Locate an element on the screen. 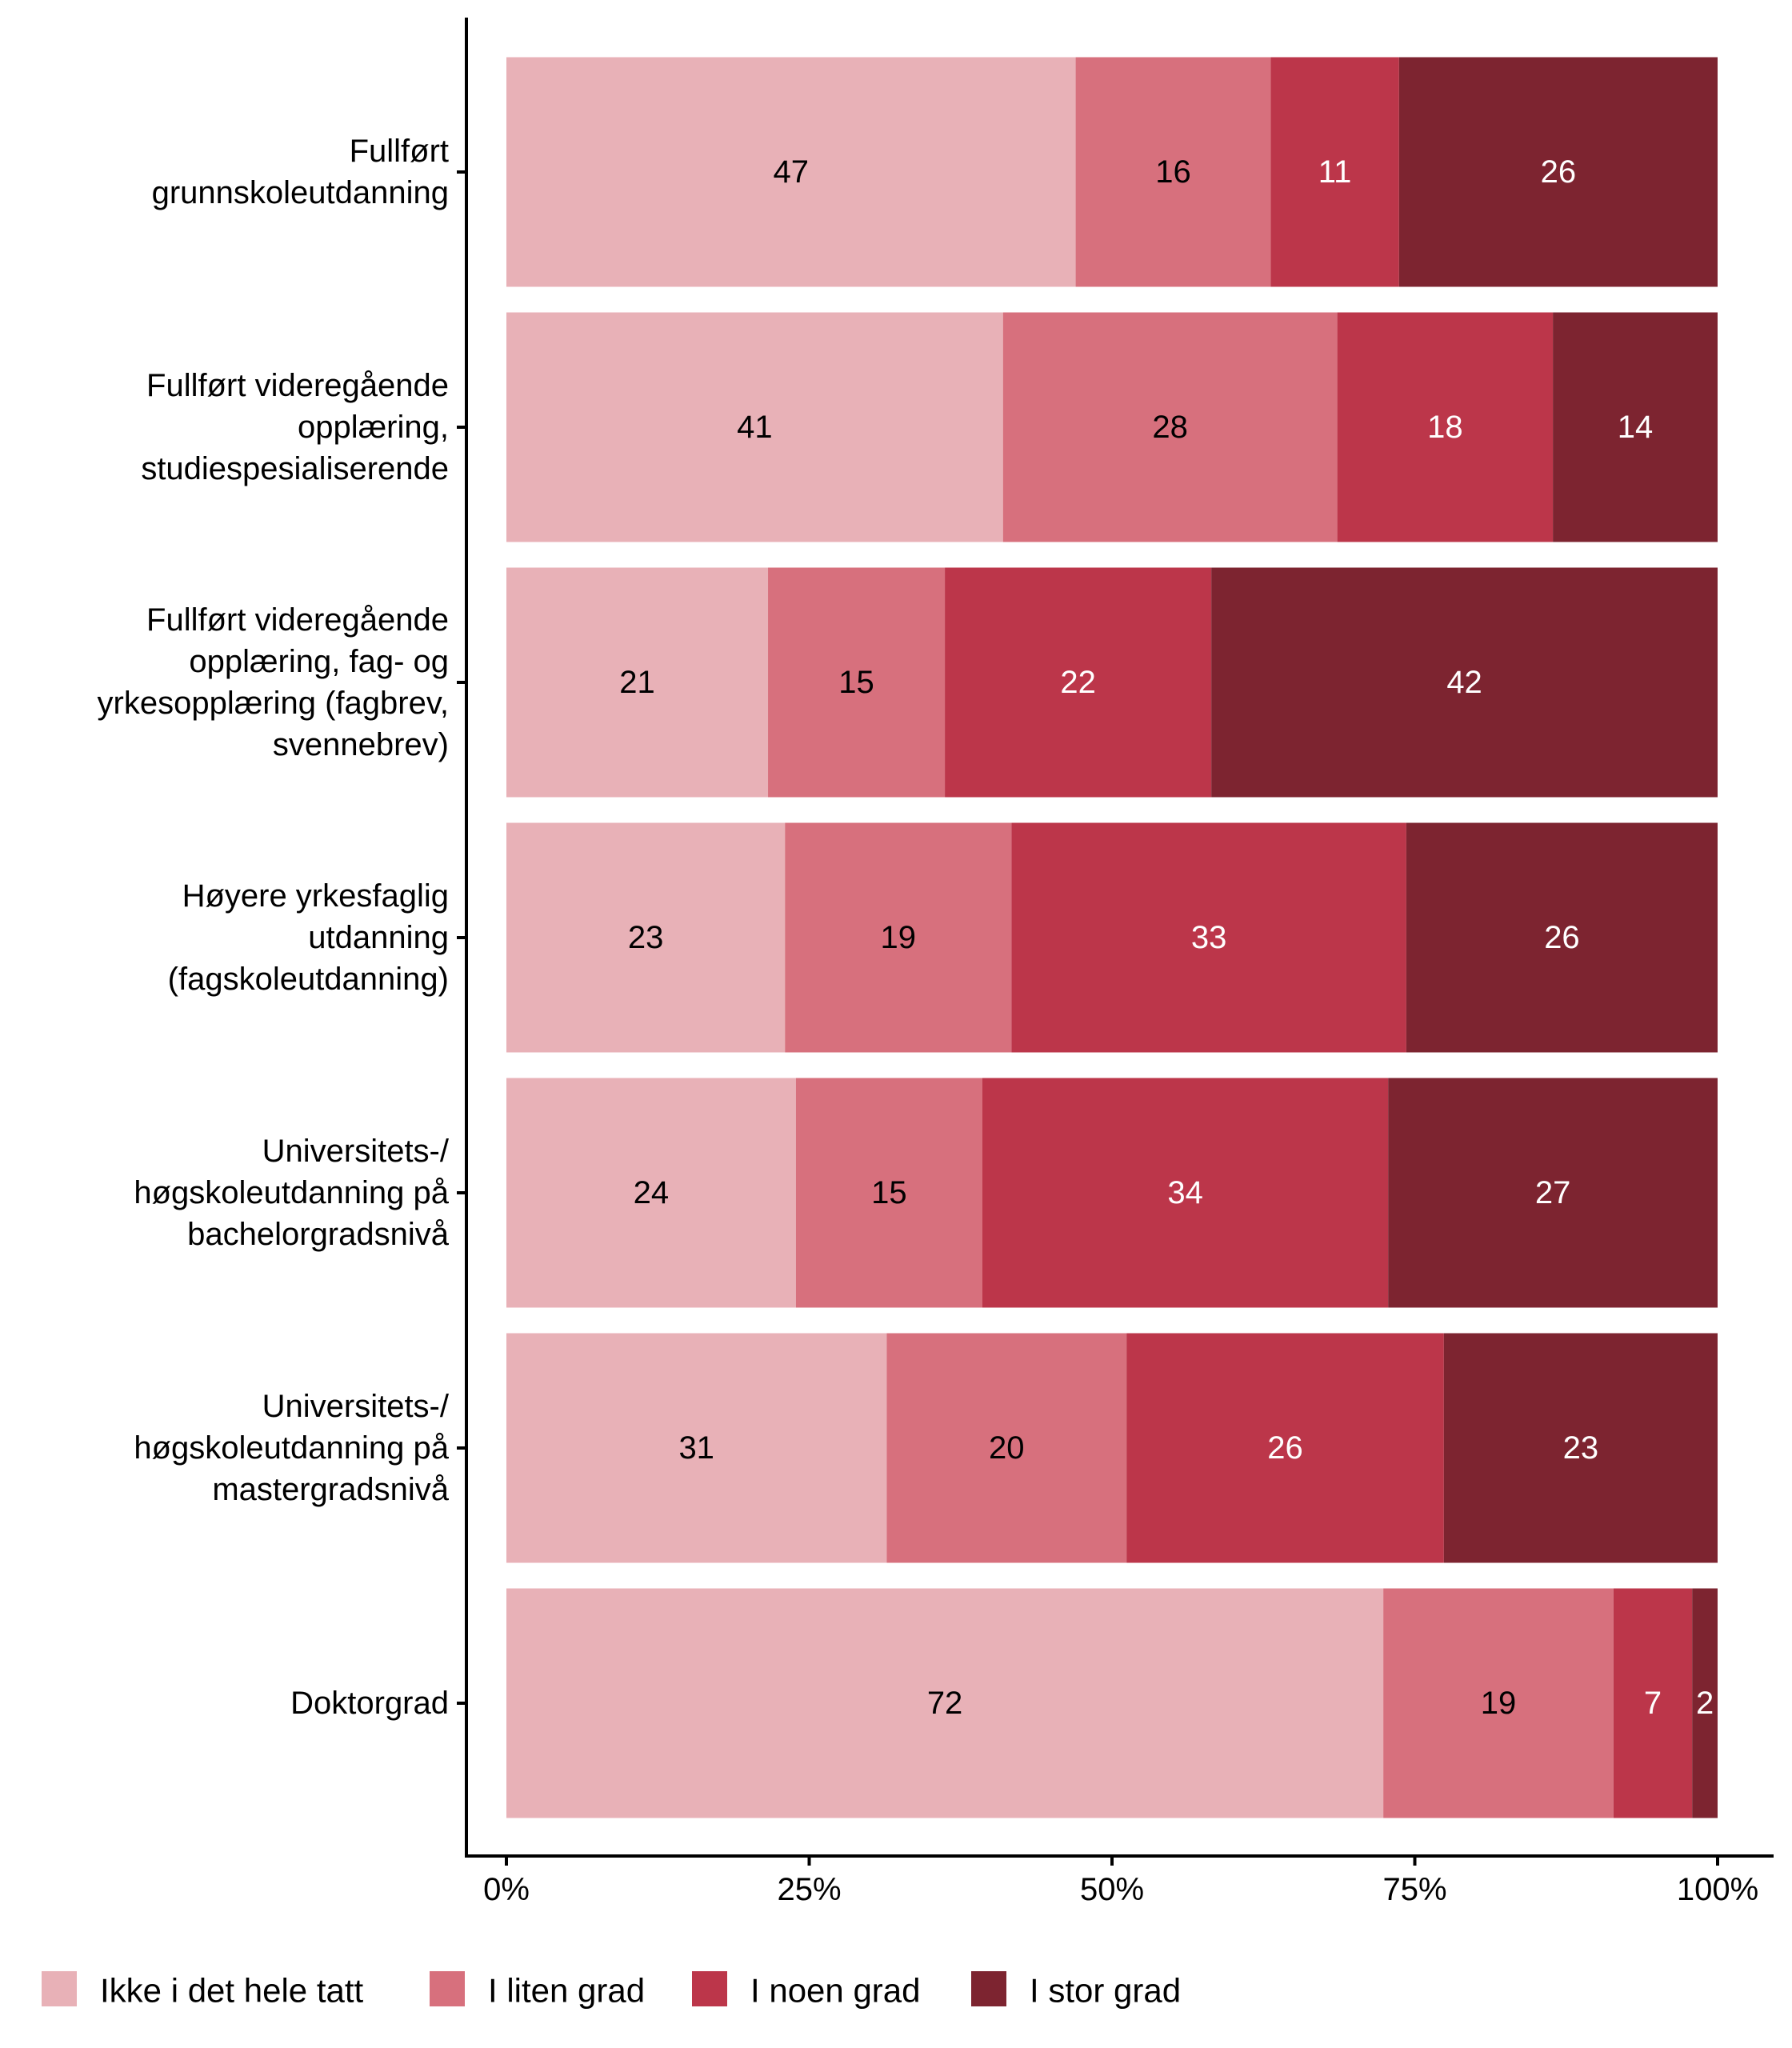  y-category-label-line: studiespesialiserende is located at coordinates (295, 468).